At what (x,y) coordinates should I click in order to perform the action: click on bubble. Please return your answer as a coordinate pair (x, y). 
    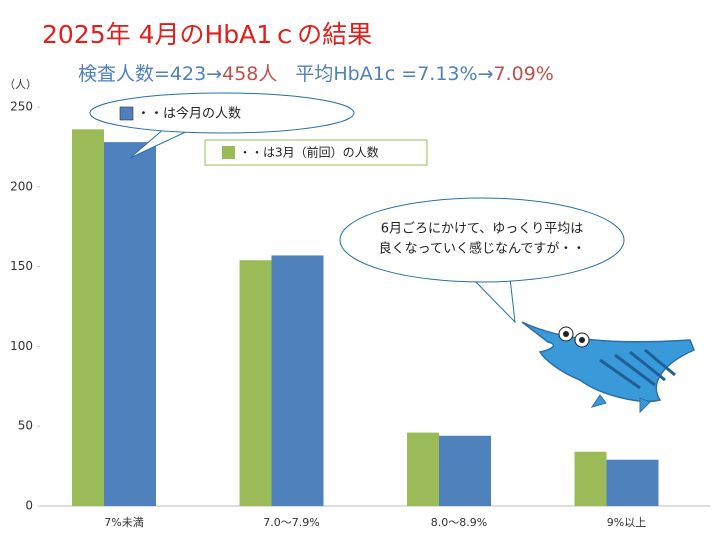
    Looking at the image, I should click on (222, 113).